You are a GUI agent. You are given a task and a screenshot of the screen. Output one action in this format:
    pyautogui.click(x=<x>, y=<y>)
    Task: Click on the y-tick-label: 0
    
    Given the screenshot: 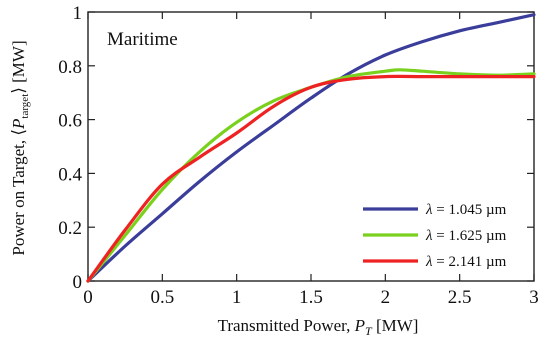 What is the action you would take?
    pyautogui.click(x=78, y=282)
    